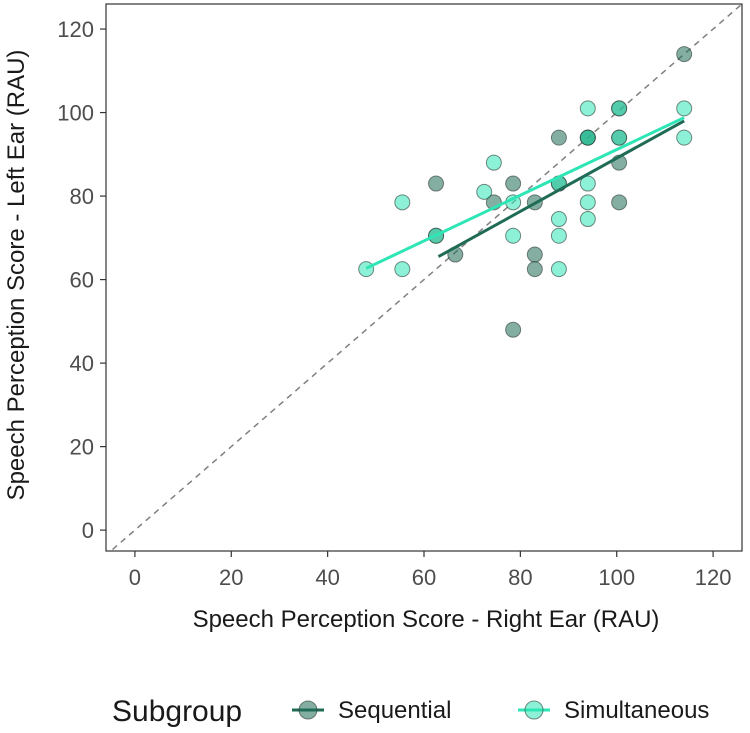 The width and height of the screenshot is (750, 733). I want to click on x-tick-label: 100, so click(616, 577).